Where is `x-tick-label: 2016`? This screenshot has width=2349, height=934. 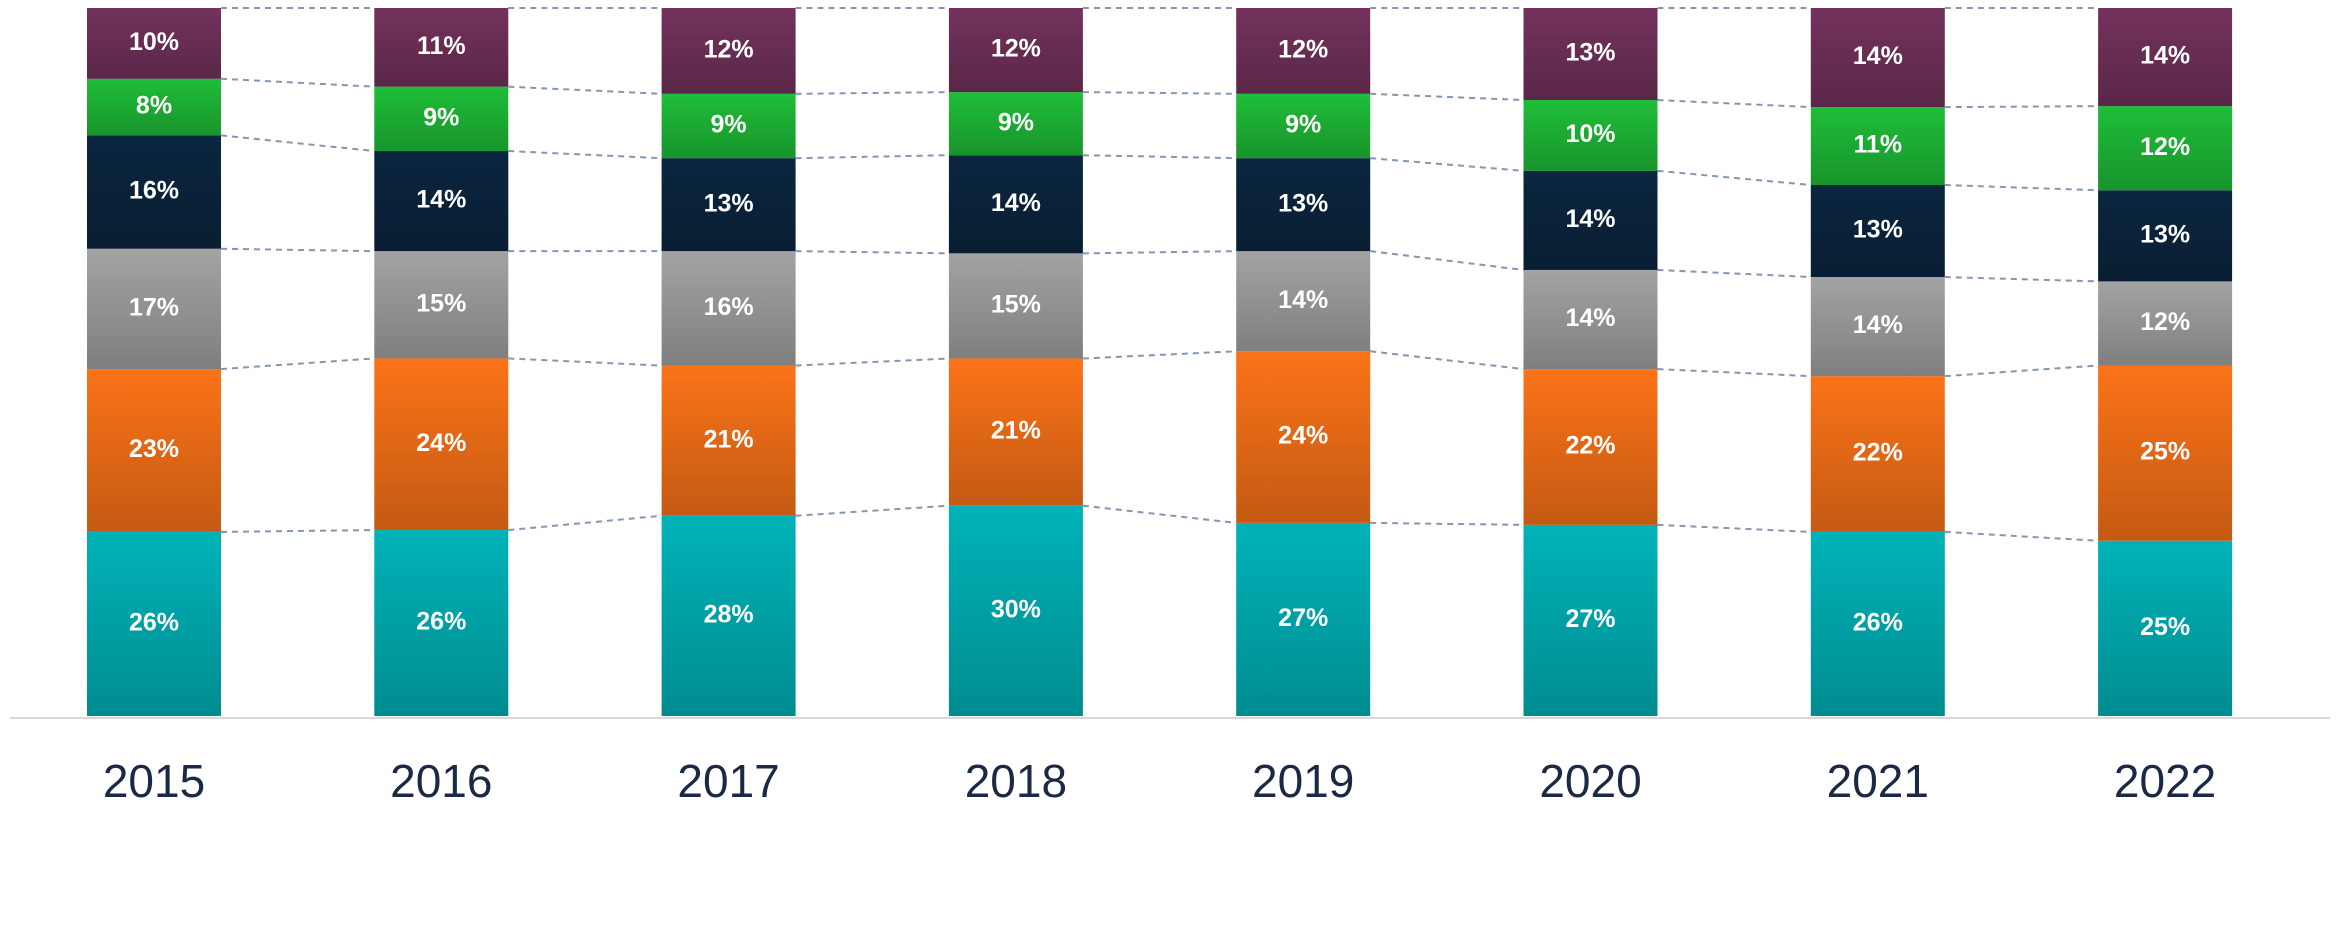 x-tick-label: 2016 is located at coordinates (441, 781).